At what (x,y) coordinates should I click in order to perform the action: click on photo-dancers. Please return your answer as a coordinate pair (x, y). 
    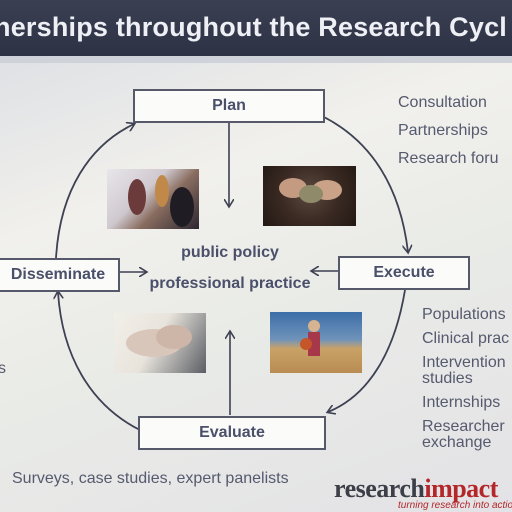
    Looking at the image, I should click on (153, 199).